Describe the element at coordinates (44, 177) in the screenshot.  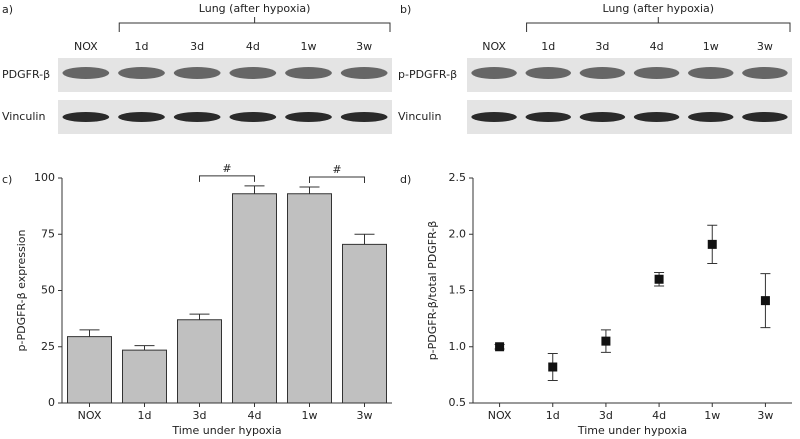
I see `y-tick-label: 100` at that location.